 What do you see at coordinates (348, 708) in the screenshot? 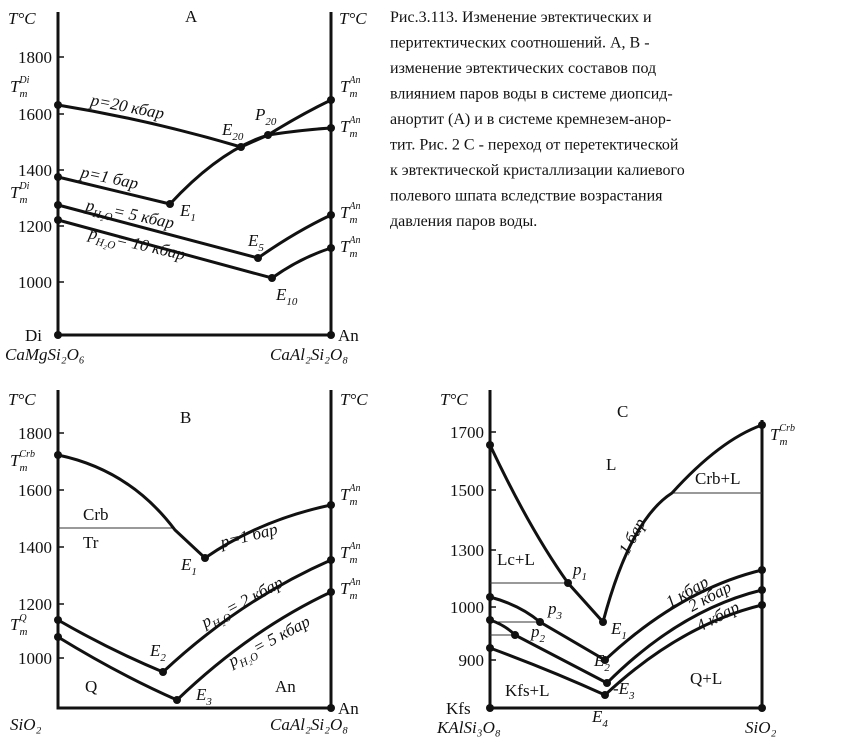
I see `end-label: An` at bounding box center [348, 708].